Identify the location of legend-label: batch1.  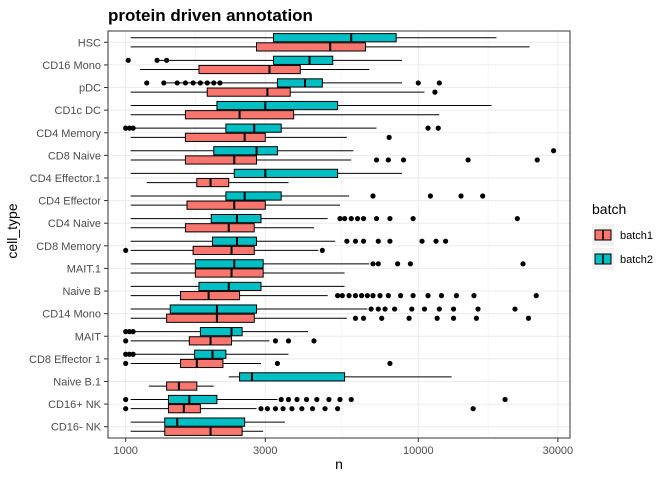
(636, 236).